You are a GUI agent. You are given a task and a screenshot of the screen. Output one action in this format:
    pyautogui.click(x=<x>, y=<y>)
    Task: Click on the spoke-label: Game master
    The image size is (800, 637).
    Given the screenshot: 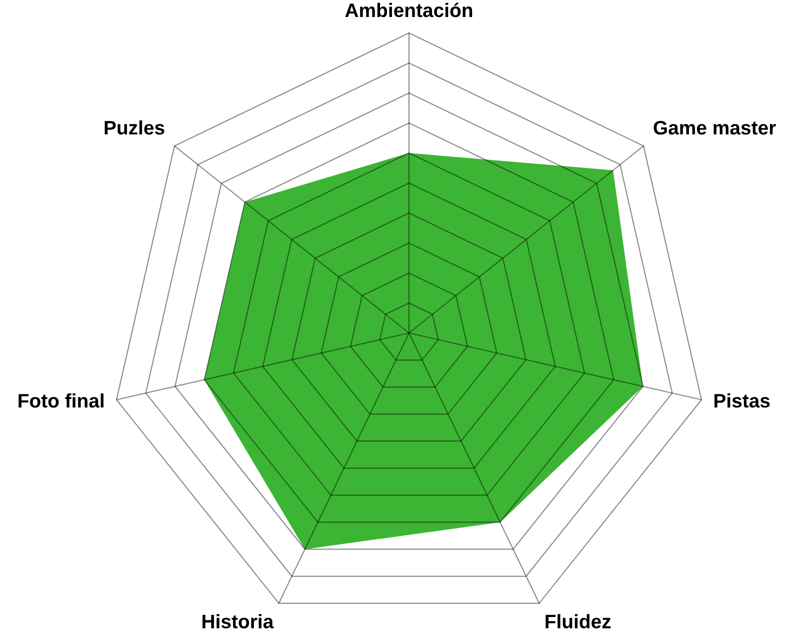 What is the action you would take?
    pyautogui.click(x=715, y=127)
    